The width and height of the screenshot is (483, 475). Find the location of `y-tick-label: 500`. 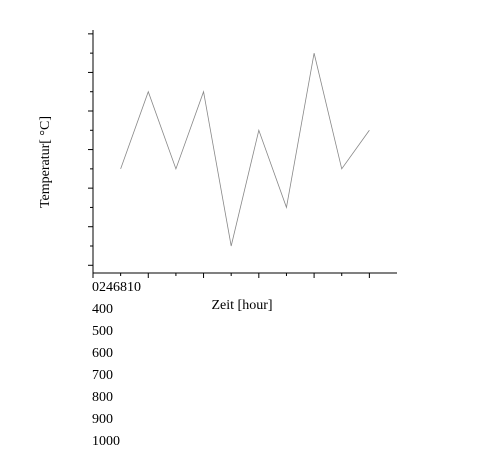

y-tick-label: 500 is located at coordinates (102, 331).